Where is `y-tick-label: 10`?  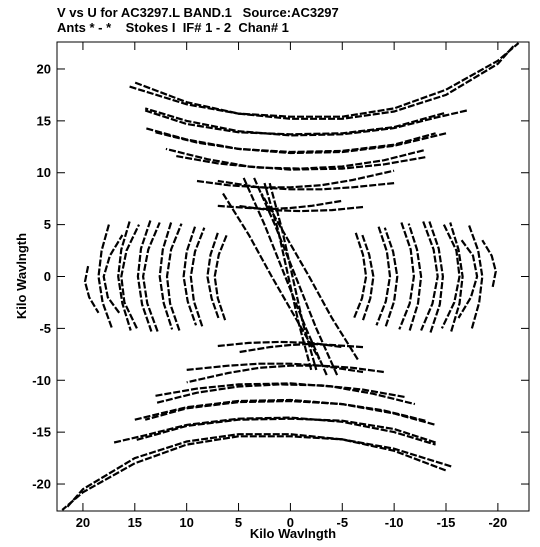 y-tick-label: 10 is located at coordinates (44, 172).